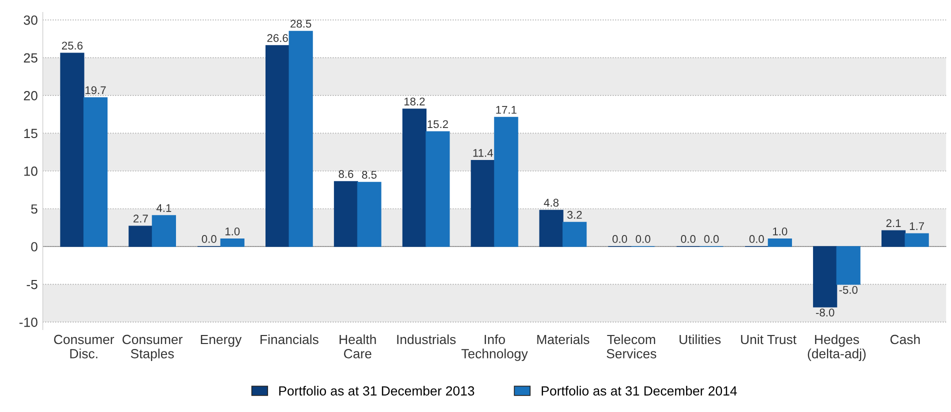 The width and height of the screenshot is (951, 412). What do you see at coordinates (917, 226) in the screenshot?
I see `data-label: 1.7` at bounding box center [917, 226].